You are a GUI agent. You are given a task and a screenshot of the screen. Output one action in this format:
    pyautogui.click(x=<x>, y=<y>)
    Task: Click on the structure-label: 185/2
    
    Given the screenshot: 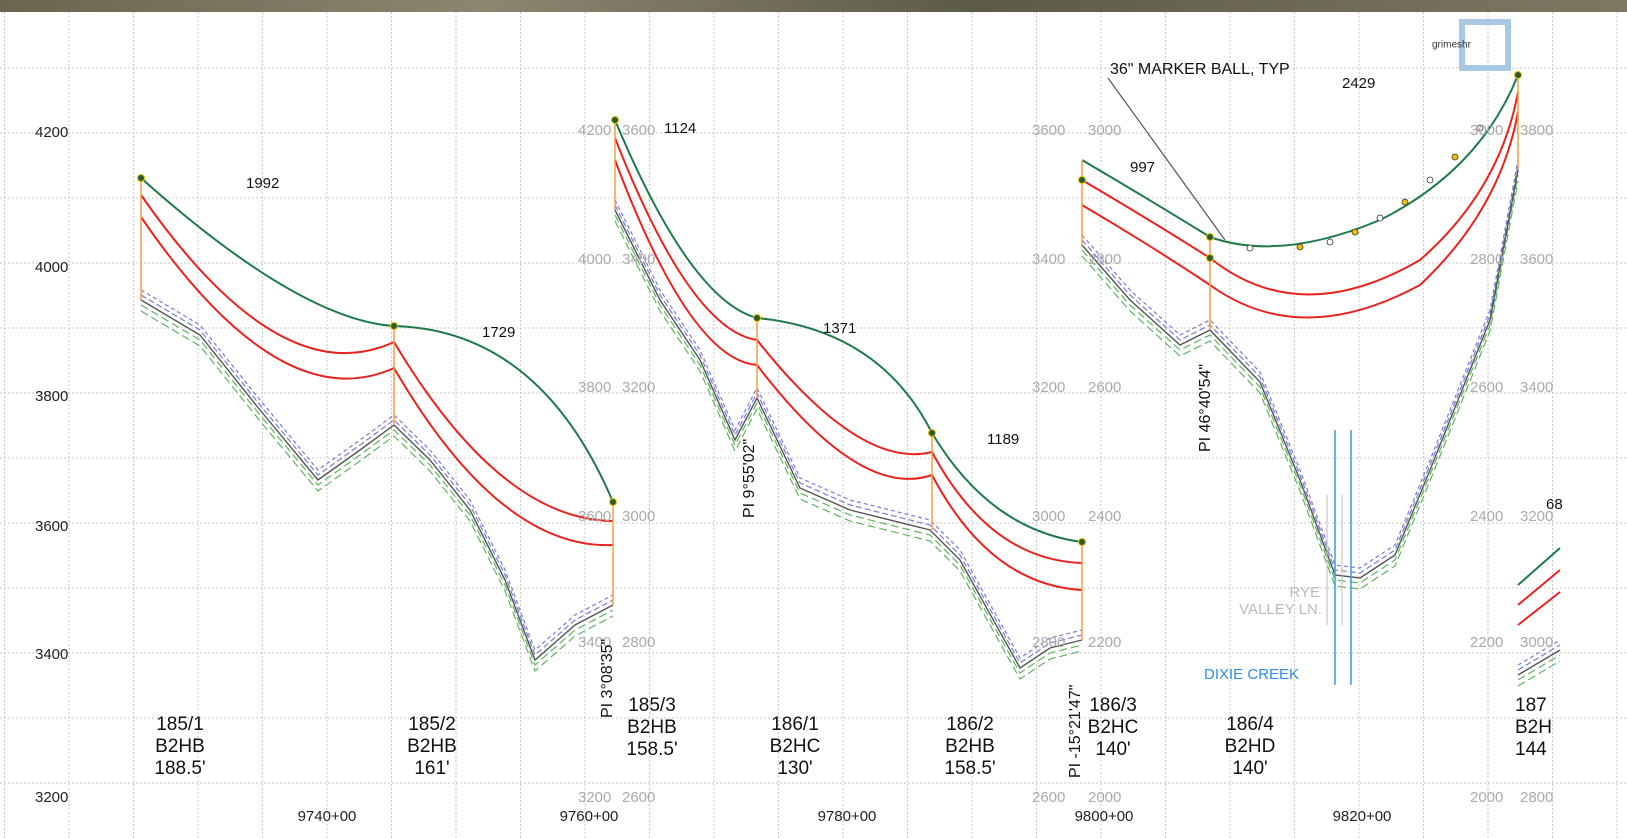 What is the action you would take?
    pyautogui.click(x=432, y=724)
    